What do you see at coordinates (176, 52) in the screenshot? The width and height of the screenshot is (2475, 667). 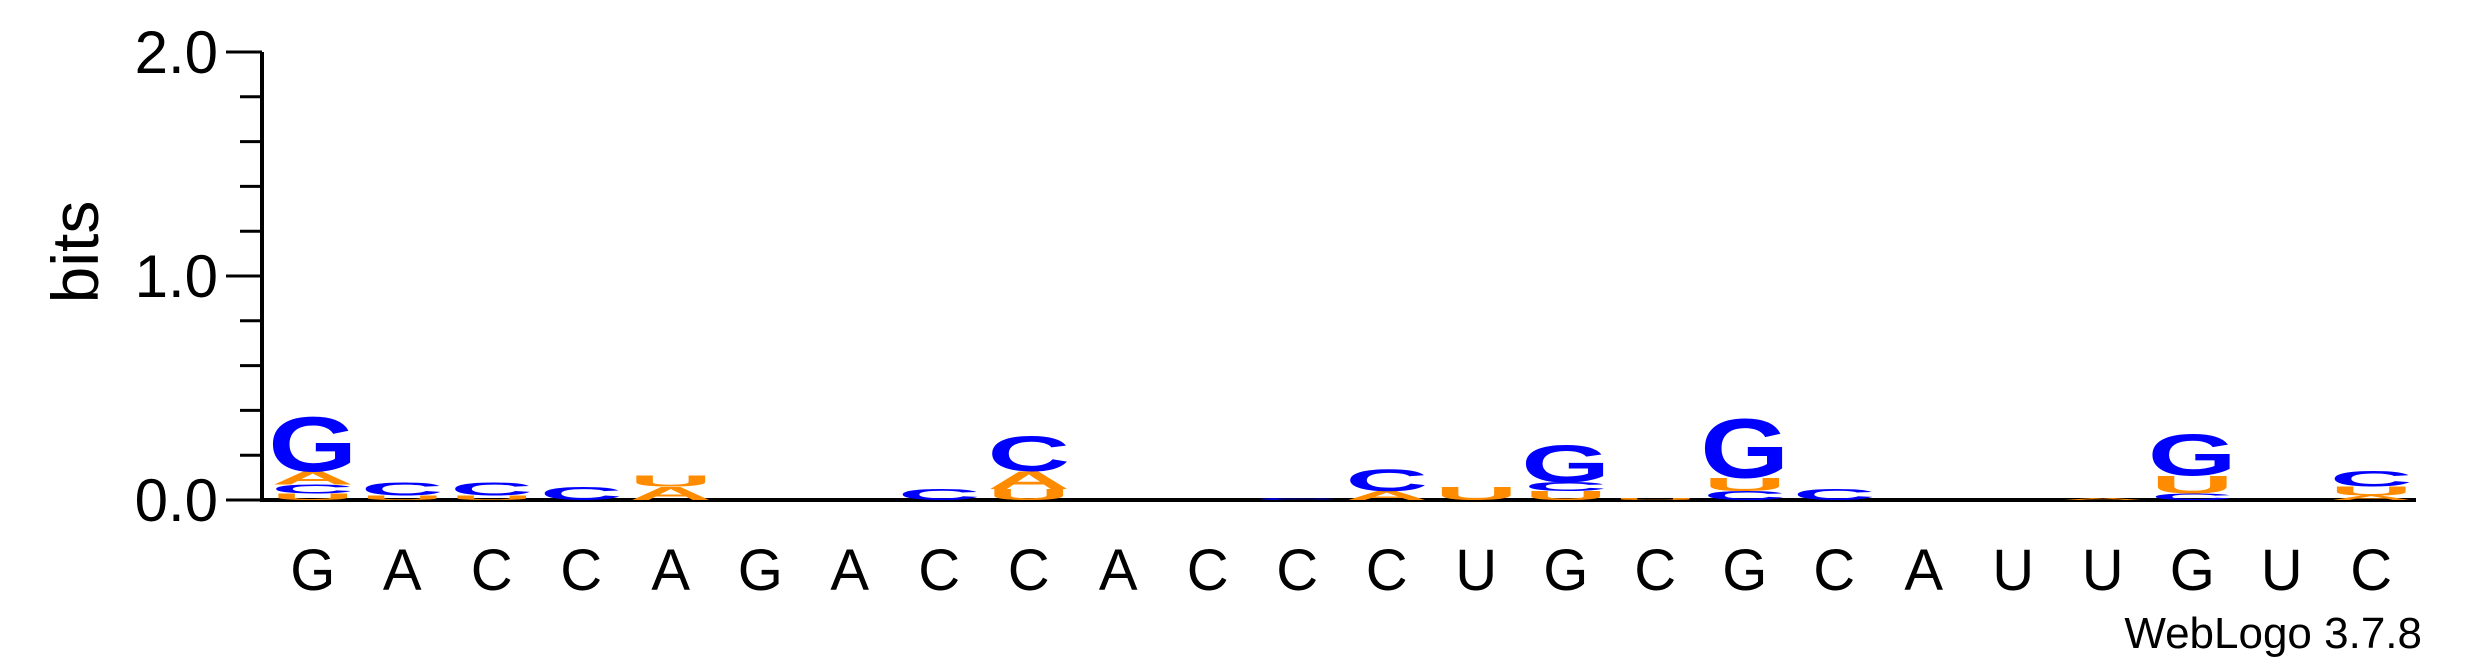 I see `y-tick-label: 2.0` at bounding box center [176, 52].